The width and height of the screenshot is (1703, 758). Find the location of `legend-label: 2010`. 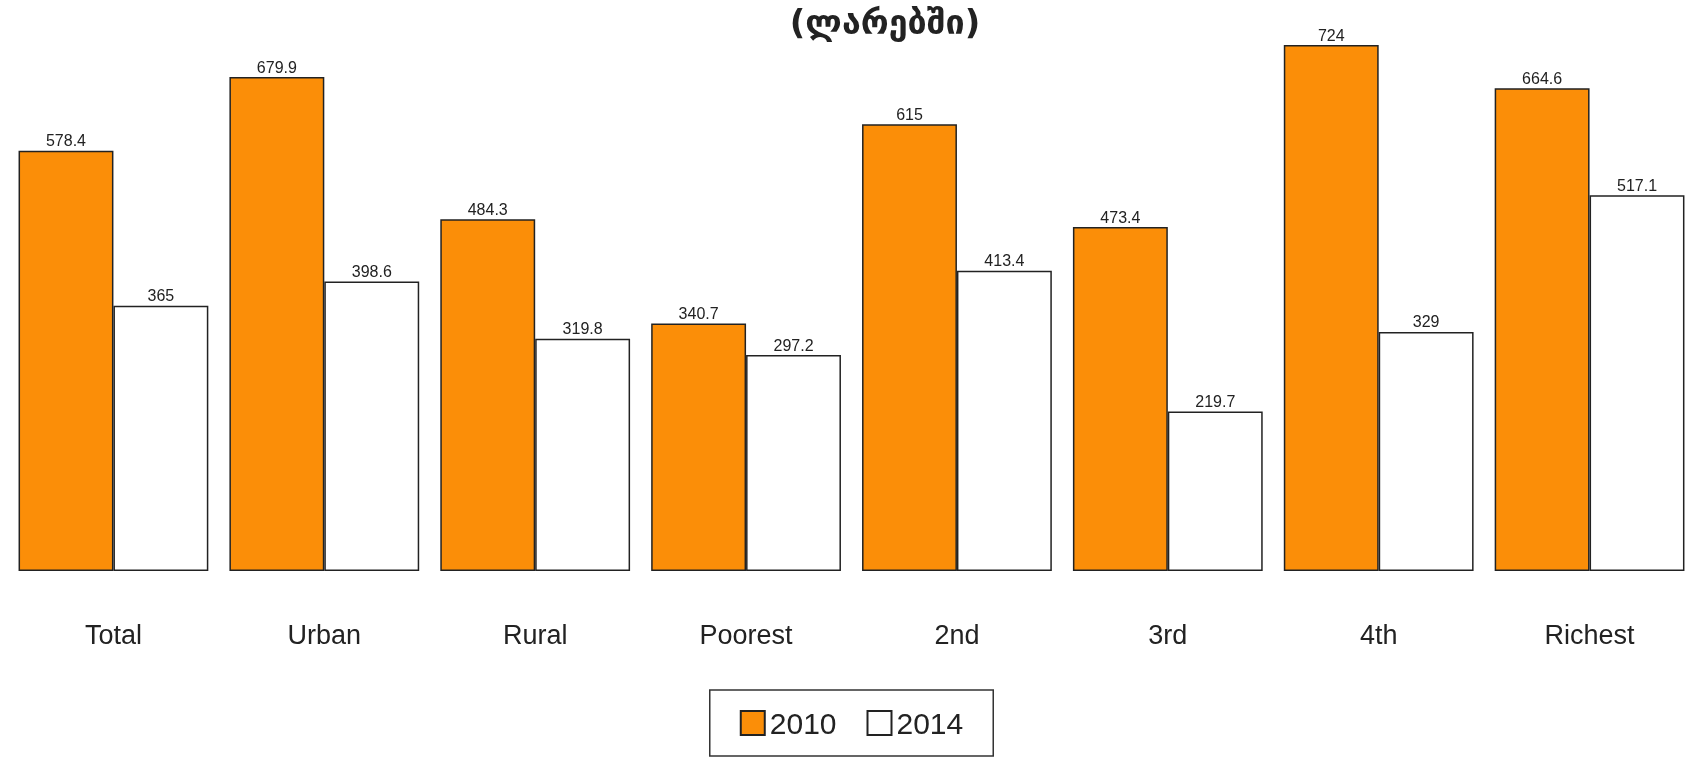

legend-label: 2010 is located at coordinates (803, 723).